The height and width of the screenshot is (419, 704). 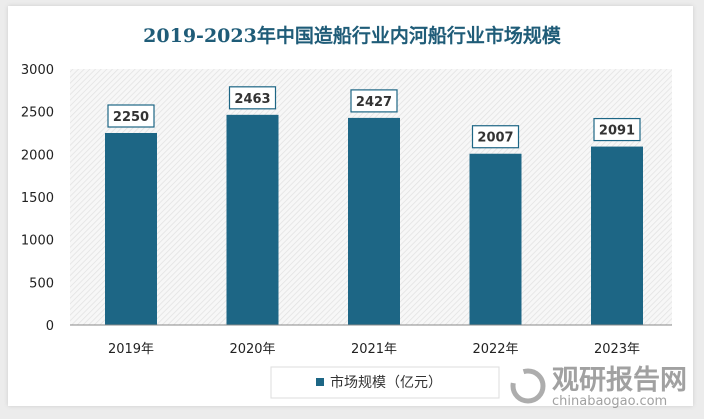 I want to click on legend: 市场规模（亿元）, so click(x=385, y=382).